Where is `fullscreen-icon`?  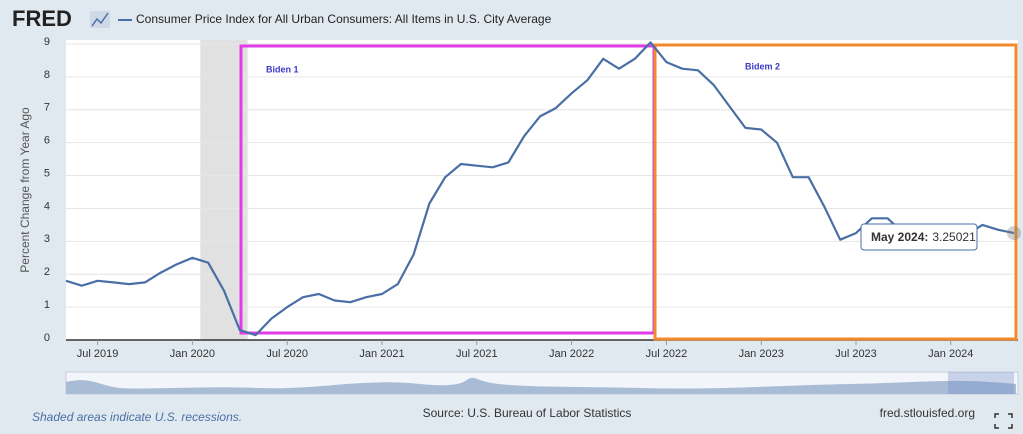
fullscreen-icon is located at coordinates (1003, 421).